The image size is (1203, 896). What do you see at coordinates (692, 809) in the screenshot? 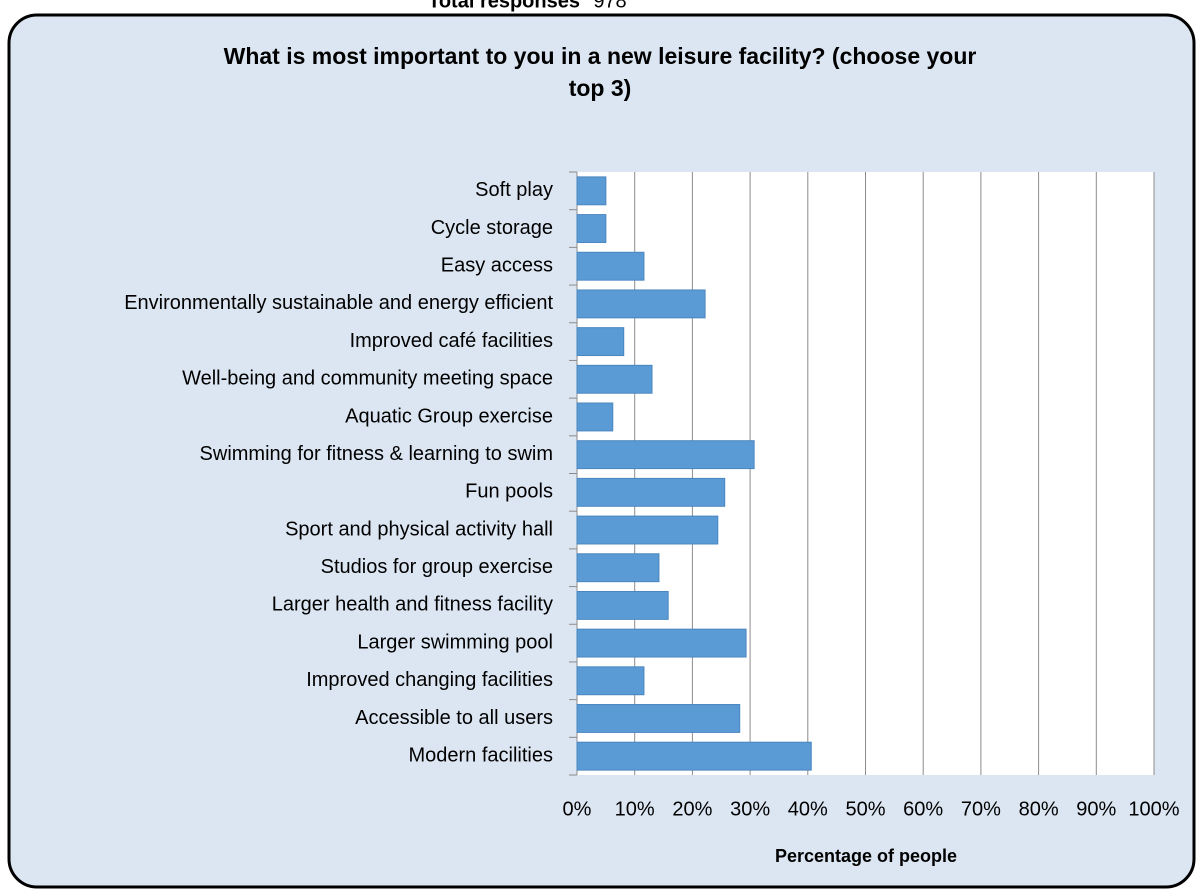
I see `x-tick-label: 20%` at bounding box center [692, 809].